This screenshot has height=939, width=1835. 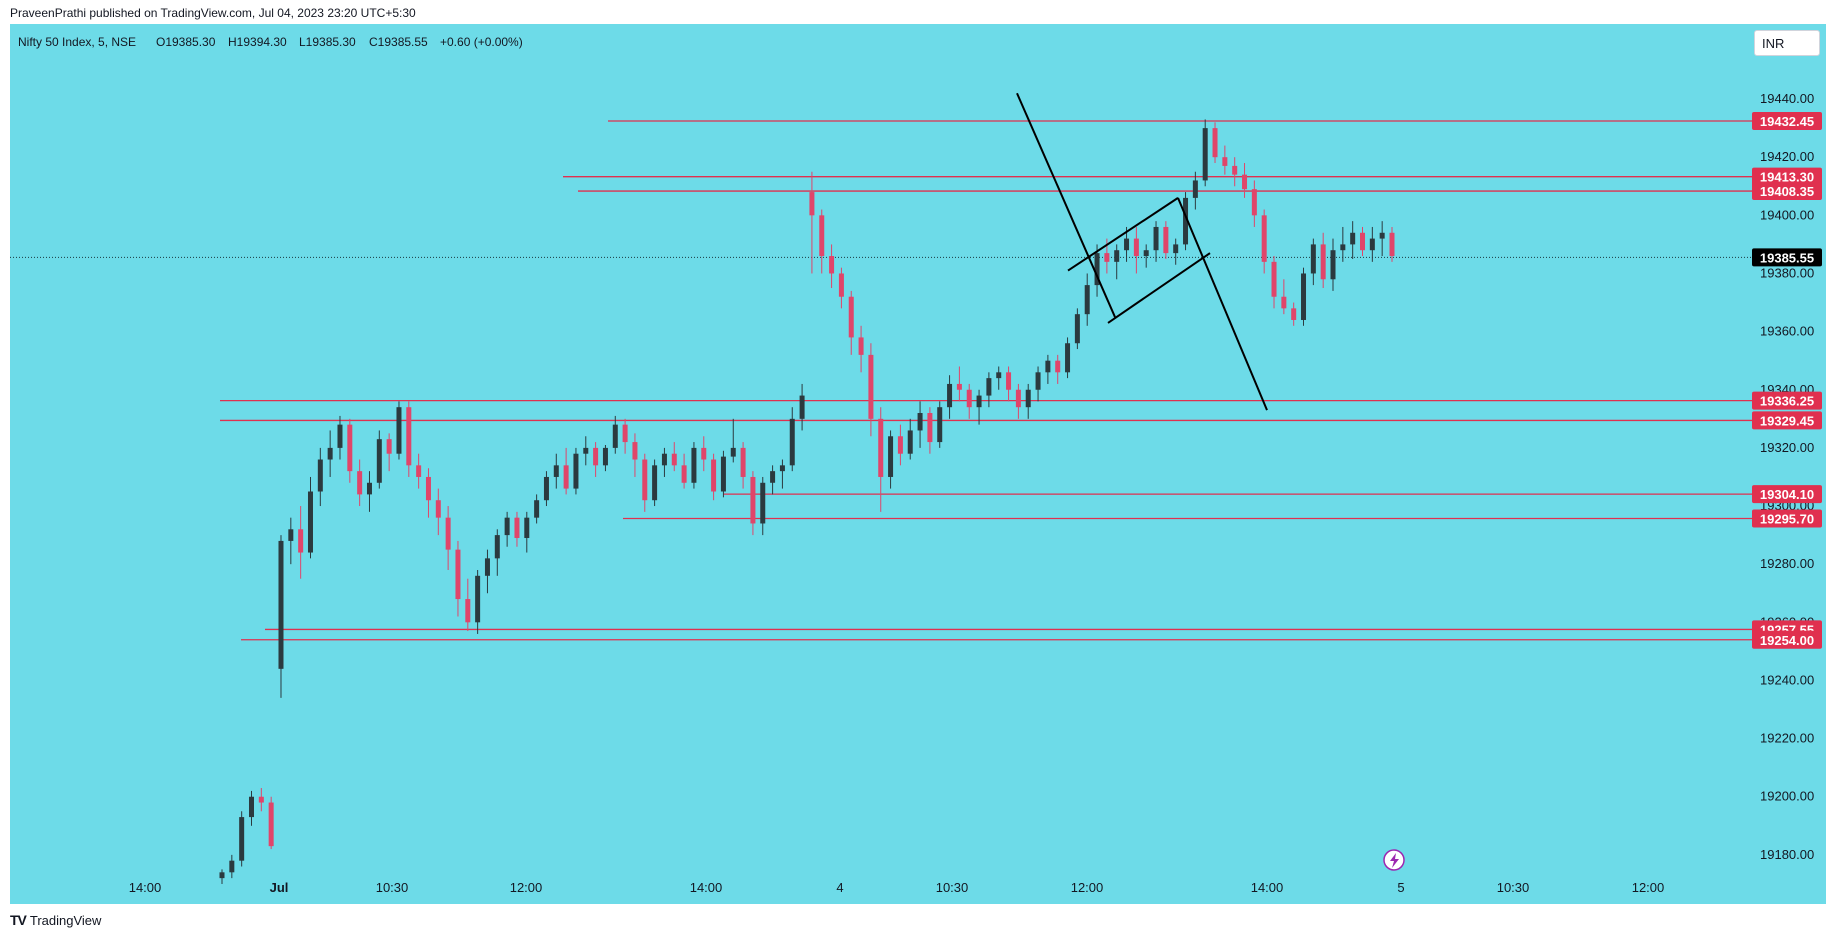 I want to click on y-tick-label: 19280.00, so click(x=1787, y=563).